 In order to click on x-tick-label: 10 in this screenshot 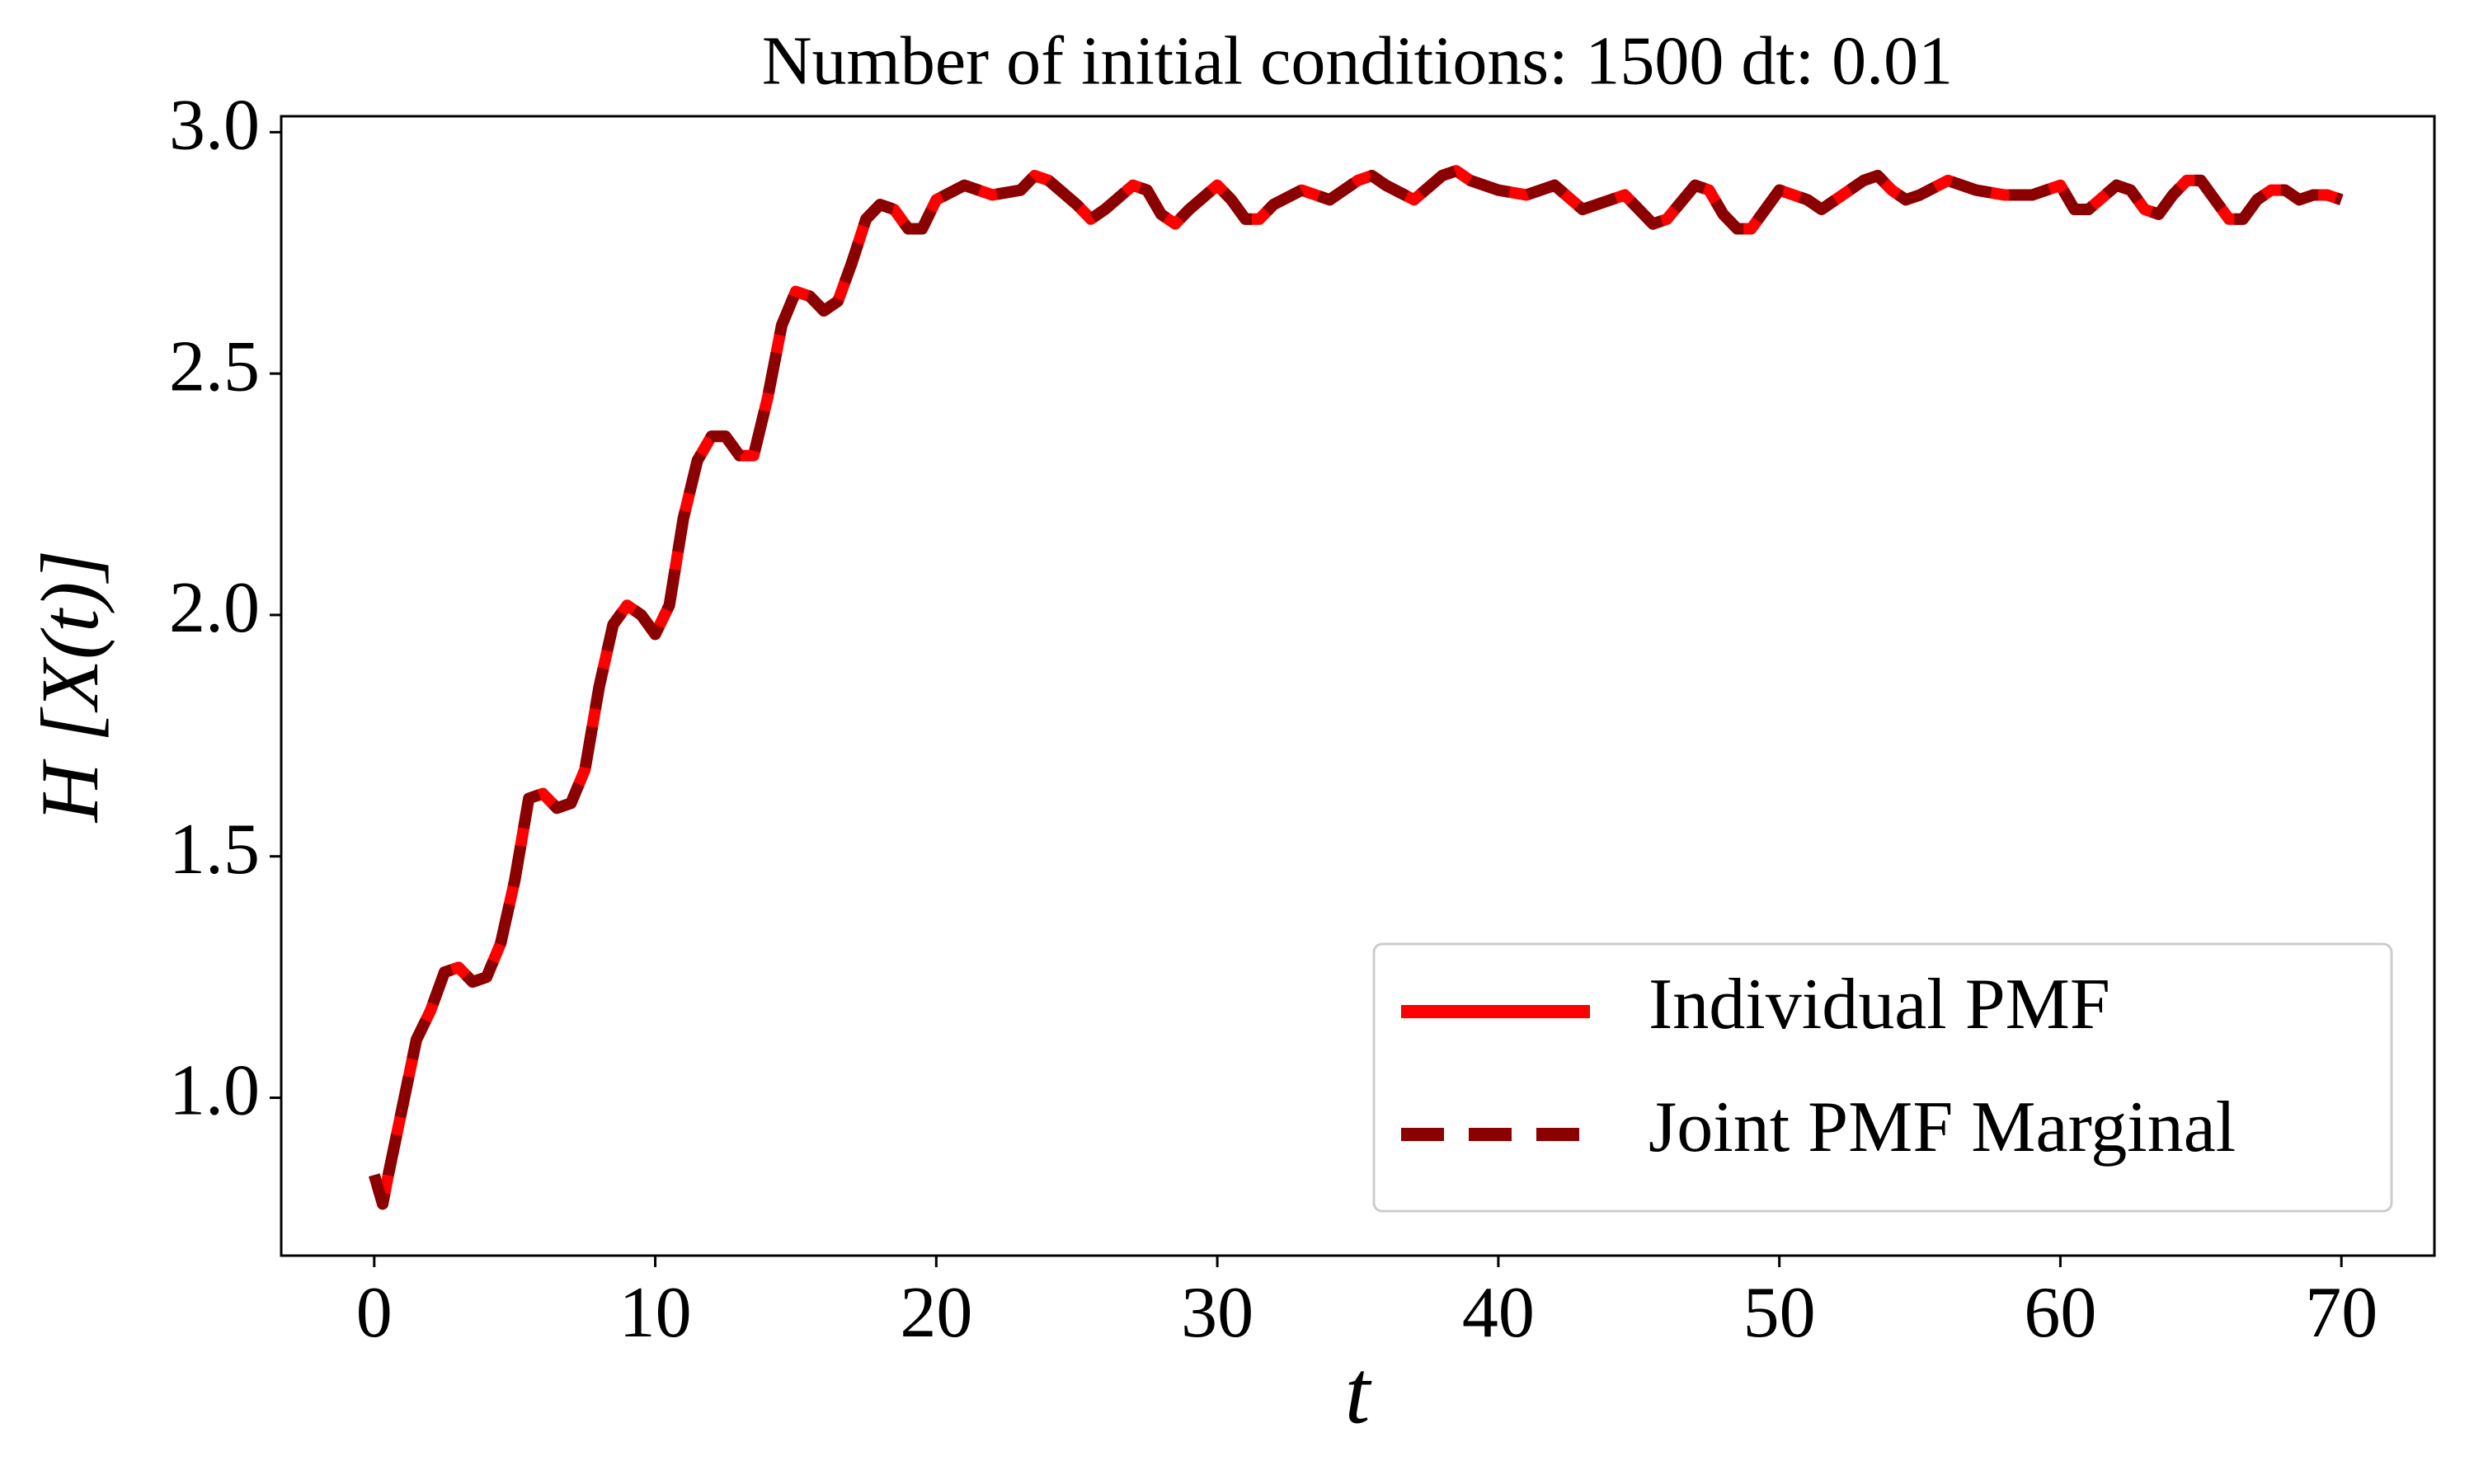, I will do `click(655, 1313)`.